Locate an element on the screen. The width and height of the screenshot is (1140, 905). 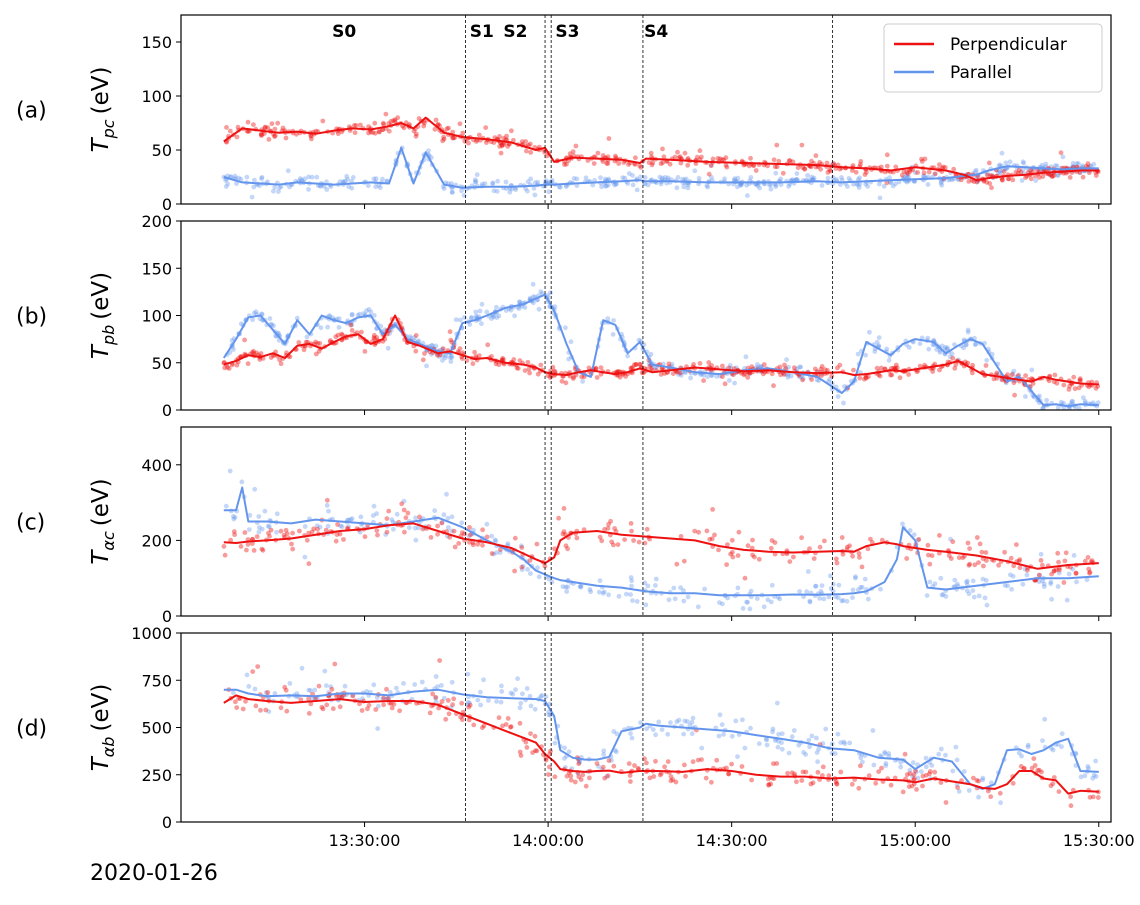
y-tick-label: 0 is located at coordinates (167, 410).